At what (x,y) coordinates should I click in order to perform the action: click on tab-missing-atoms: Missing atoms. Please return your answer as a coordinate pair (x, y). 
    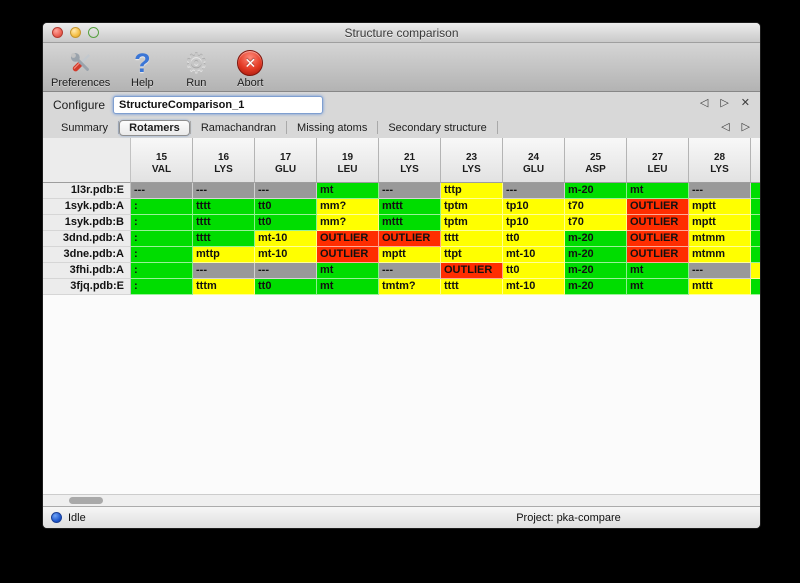
    Looking at the image, I should click on (332, 127).